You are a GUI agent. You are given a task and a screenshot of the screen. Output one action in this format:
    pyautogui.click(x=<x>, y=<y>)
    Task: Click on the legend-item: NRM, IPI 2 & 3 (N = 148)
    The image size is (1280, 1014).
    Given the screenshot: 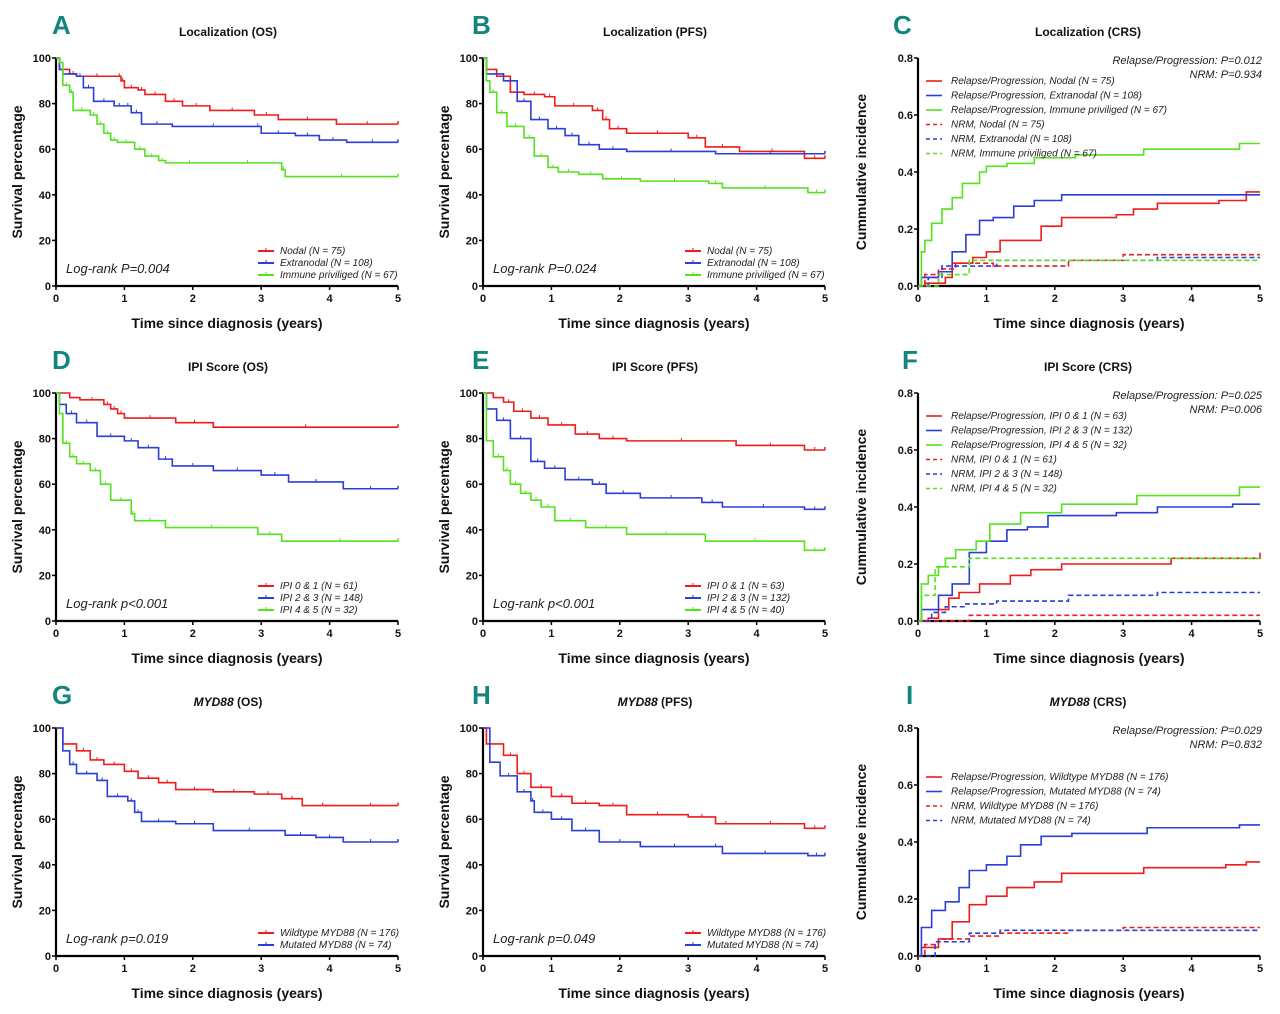 What is the action you would take?
    pyautogui.click(x=994, y=474)
    